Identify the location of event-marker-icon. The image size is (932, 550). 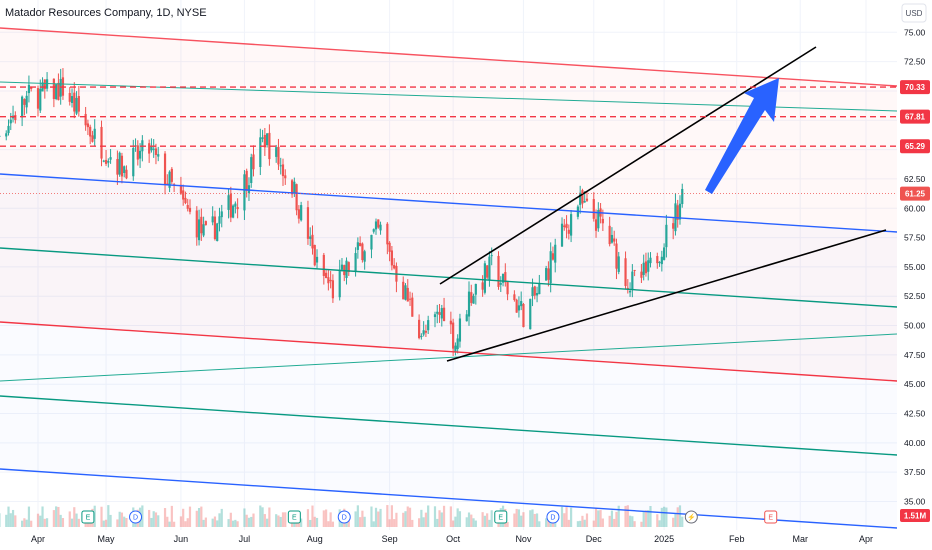
(344, 517).